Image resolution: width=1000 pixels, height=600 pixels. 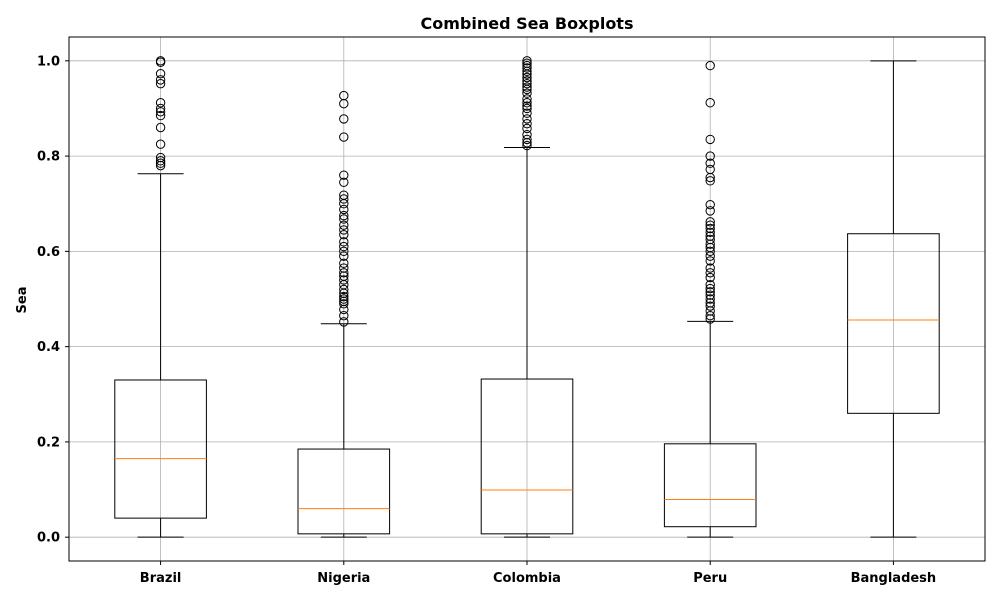 What do you see at coordinates (894, 578) in the screenshot?
I see `x-tick-label: Bangladesh` at bounding box center [894, 578].